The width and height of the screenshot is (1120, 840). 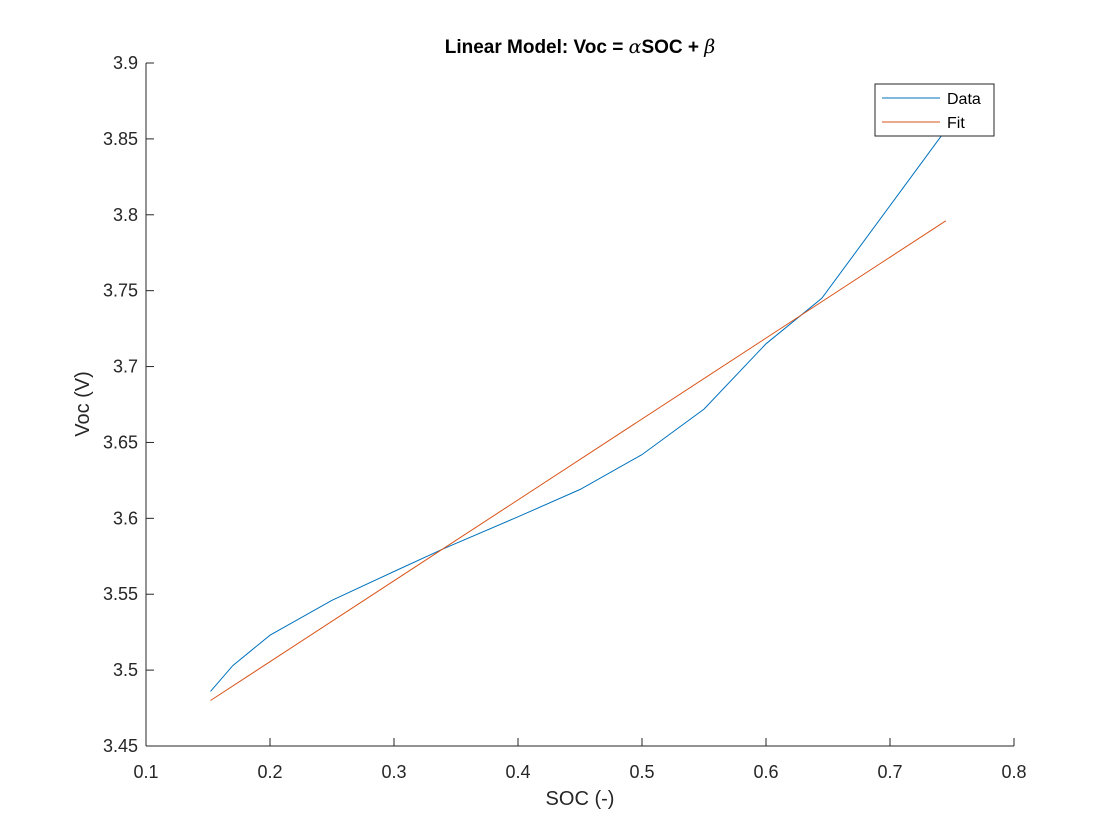 What do you see at coordinates (889, 772) in the screenshot?
I see `x-tick-label: 0.7` at bounding box center [889, 772].